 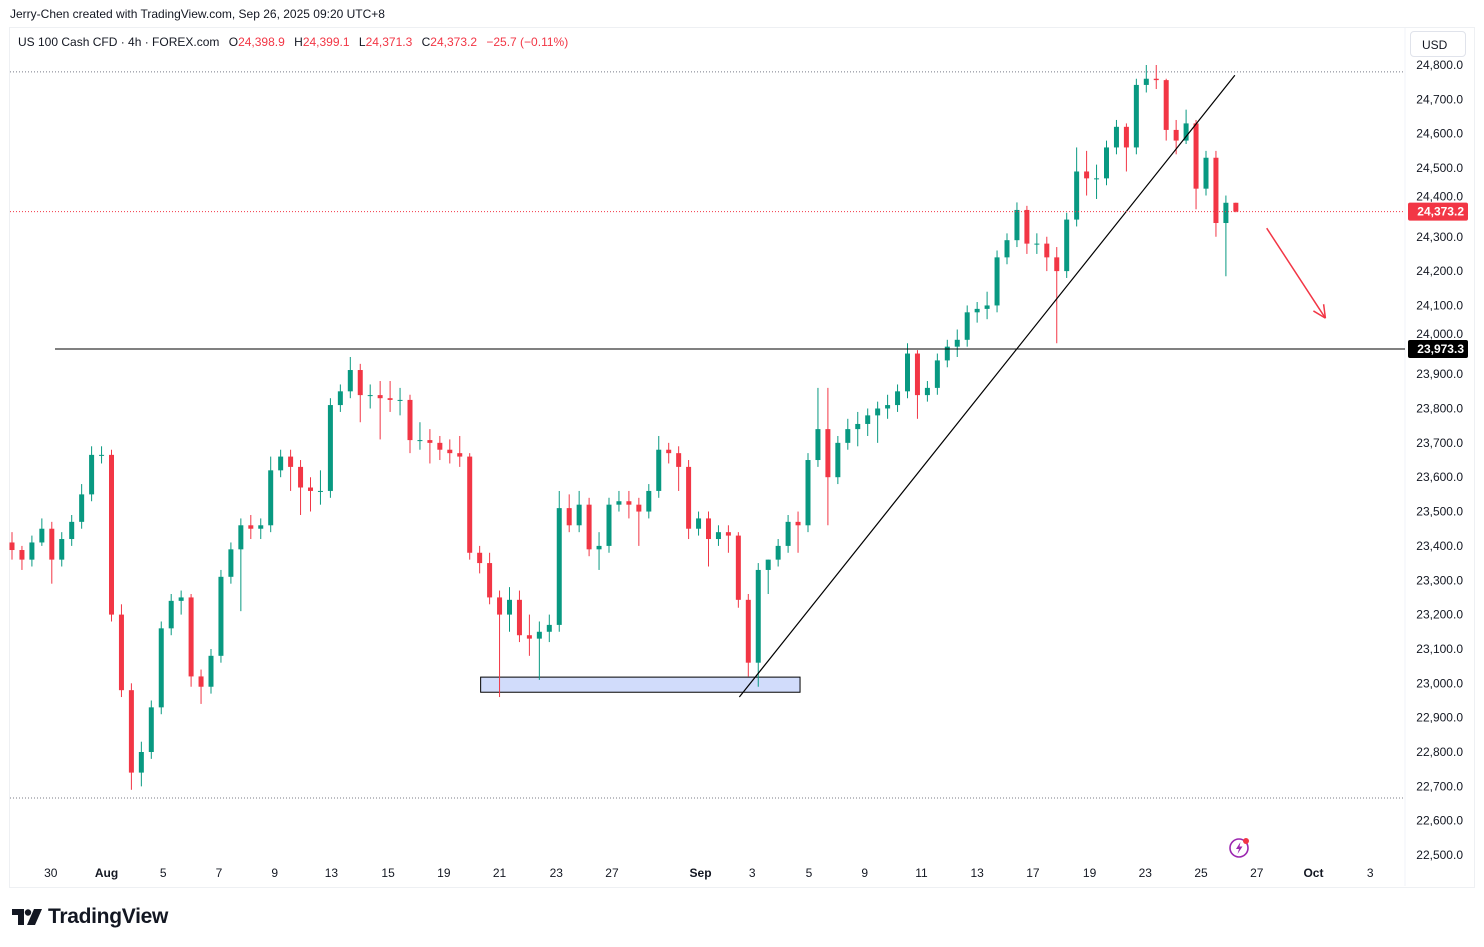 I want to click on y-tick-label: 23,600.0, so click(x=1439, y=477).